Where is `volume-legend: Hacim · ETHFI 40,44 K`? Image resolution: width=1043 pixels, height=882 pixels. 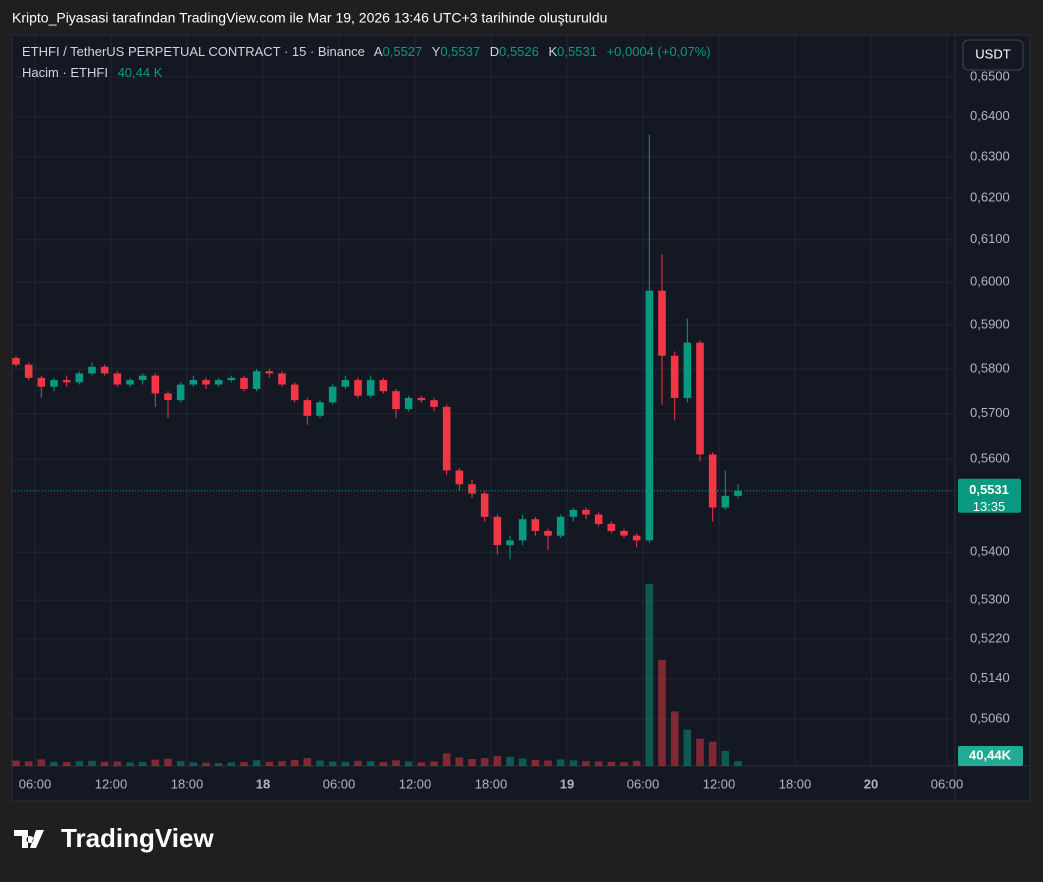
volume-legend: Hacim · ETHFI 40,44 K is located at coordinates (92, 72).